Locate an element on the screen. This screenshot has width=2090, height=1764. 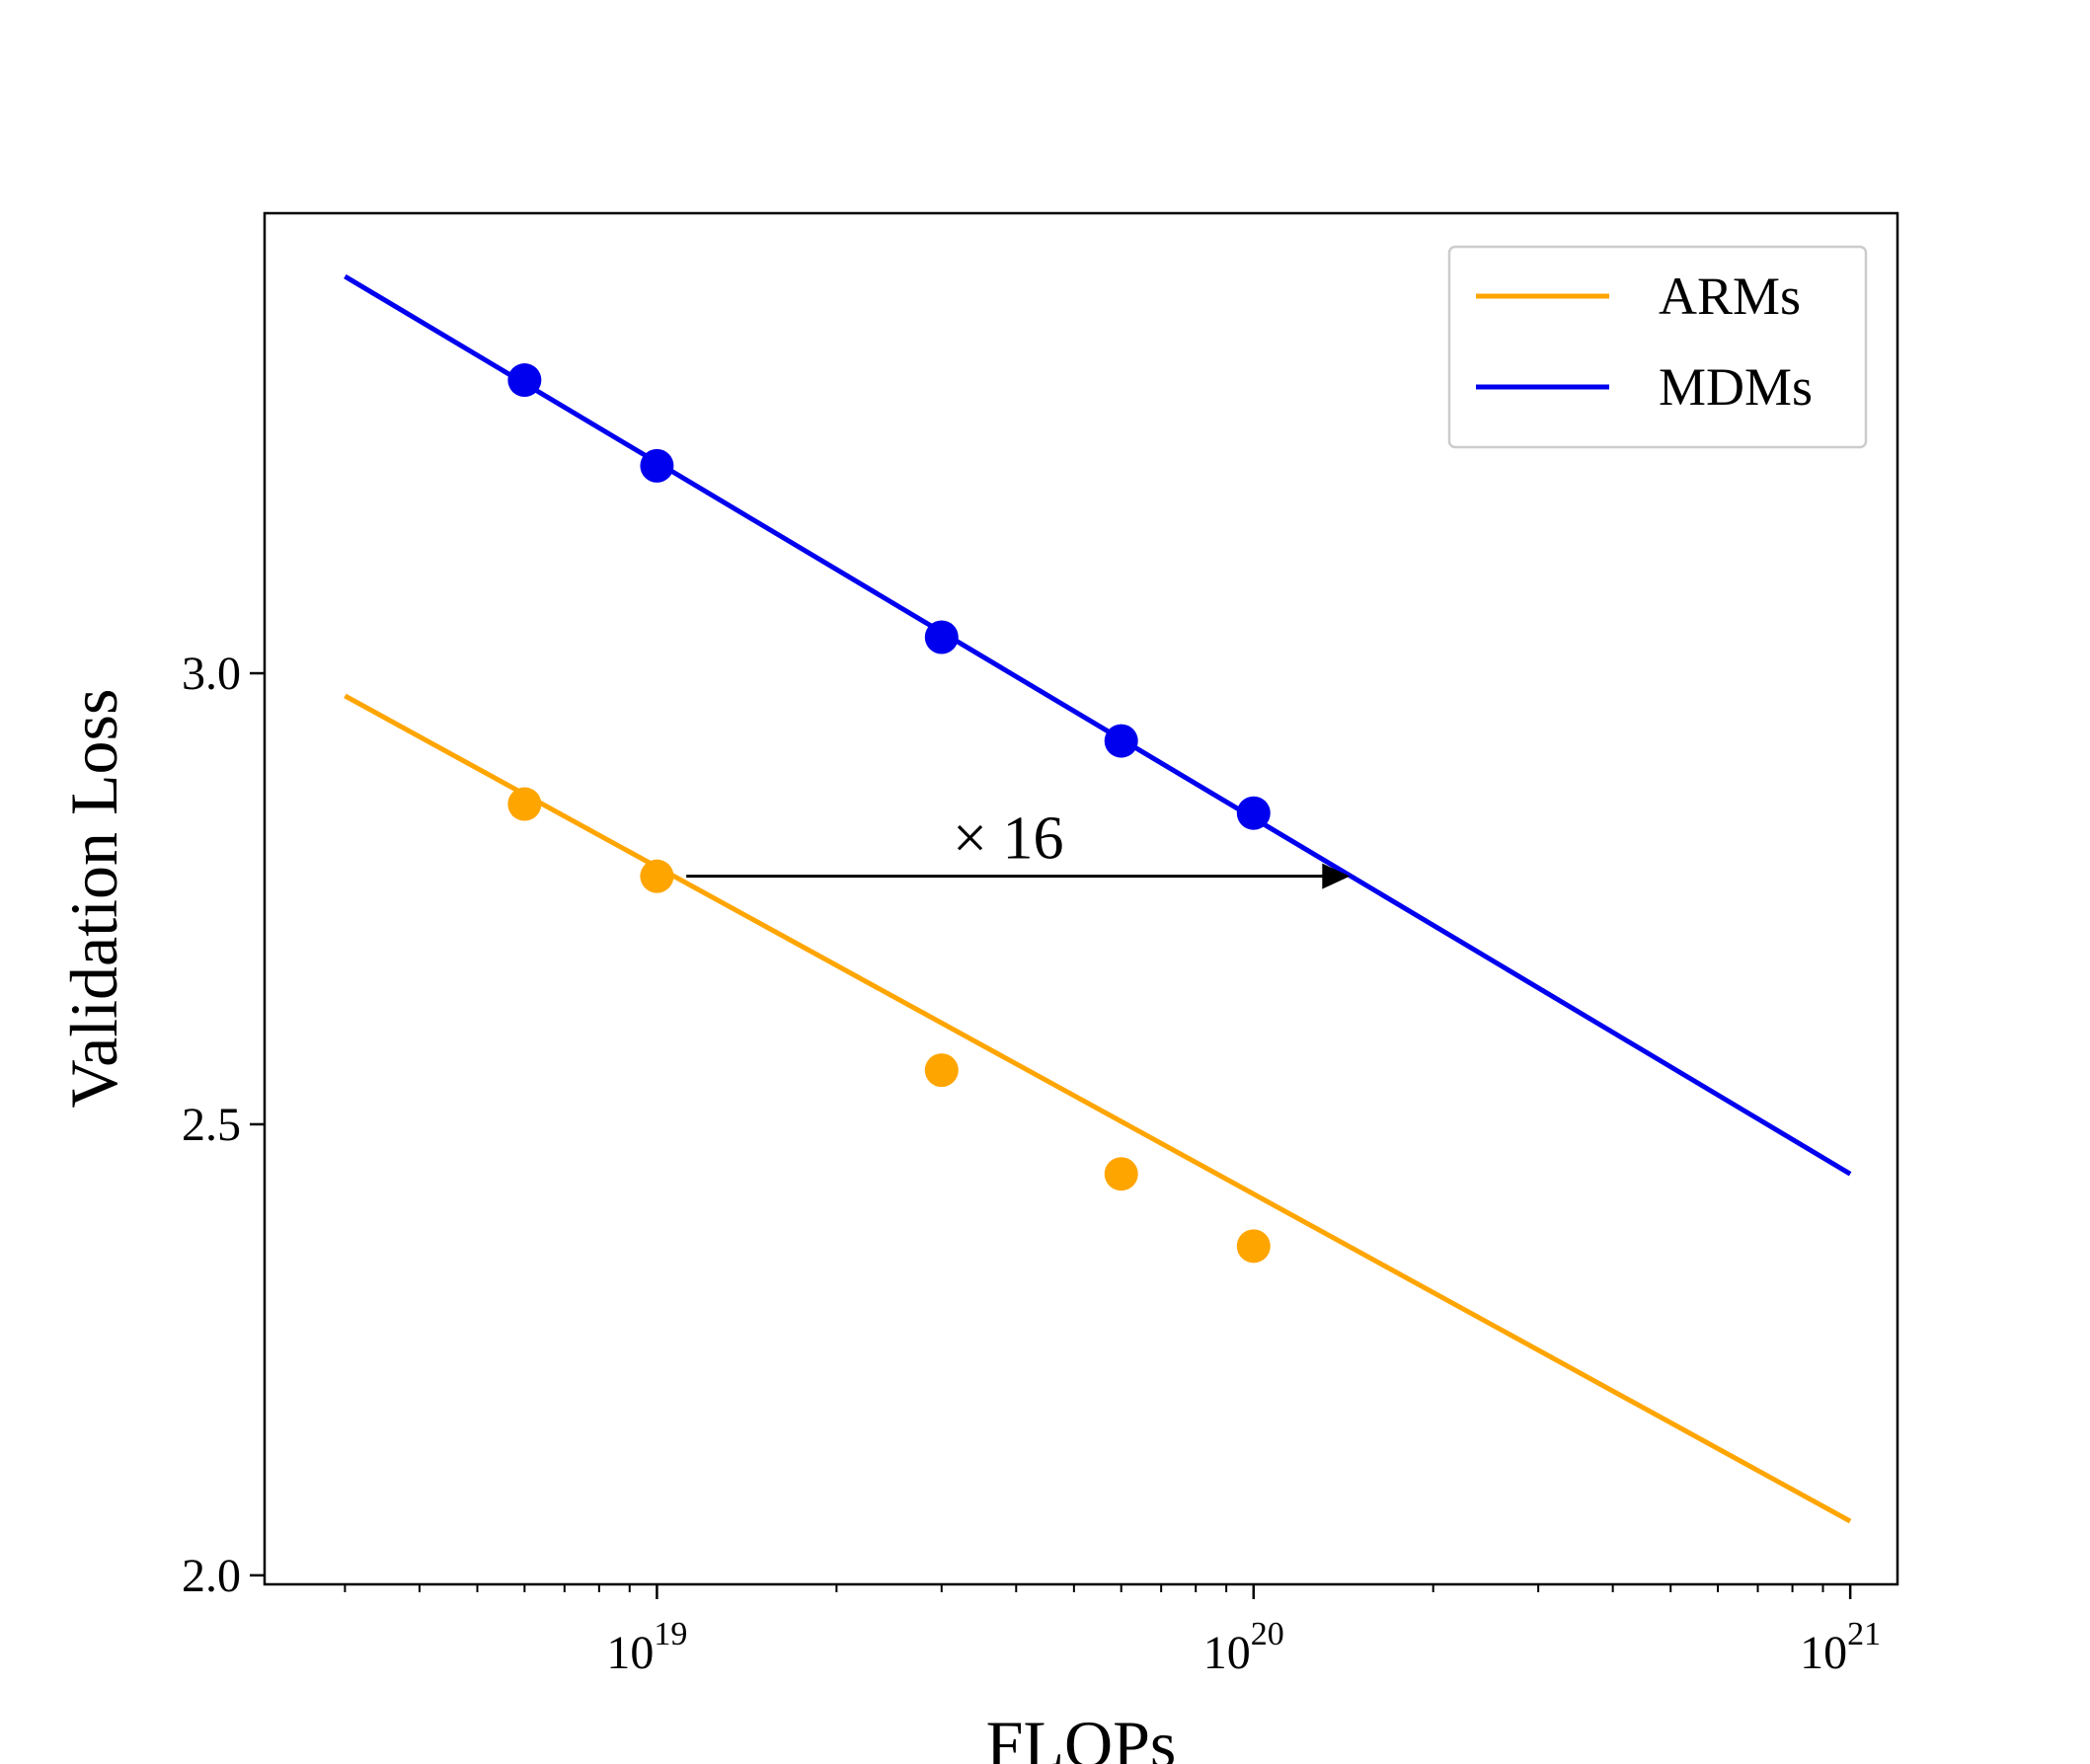
annotation: × 16 is located at coordinates (1018, 847).